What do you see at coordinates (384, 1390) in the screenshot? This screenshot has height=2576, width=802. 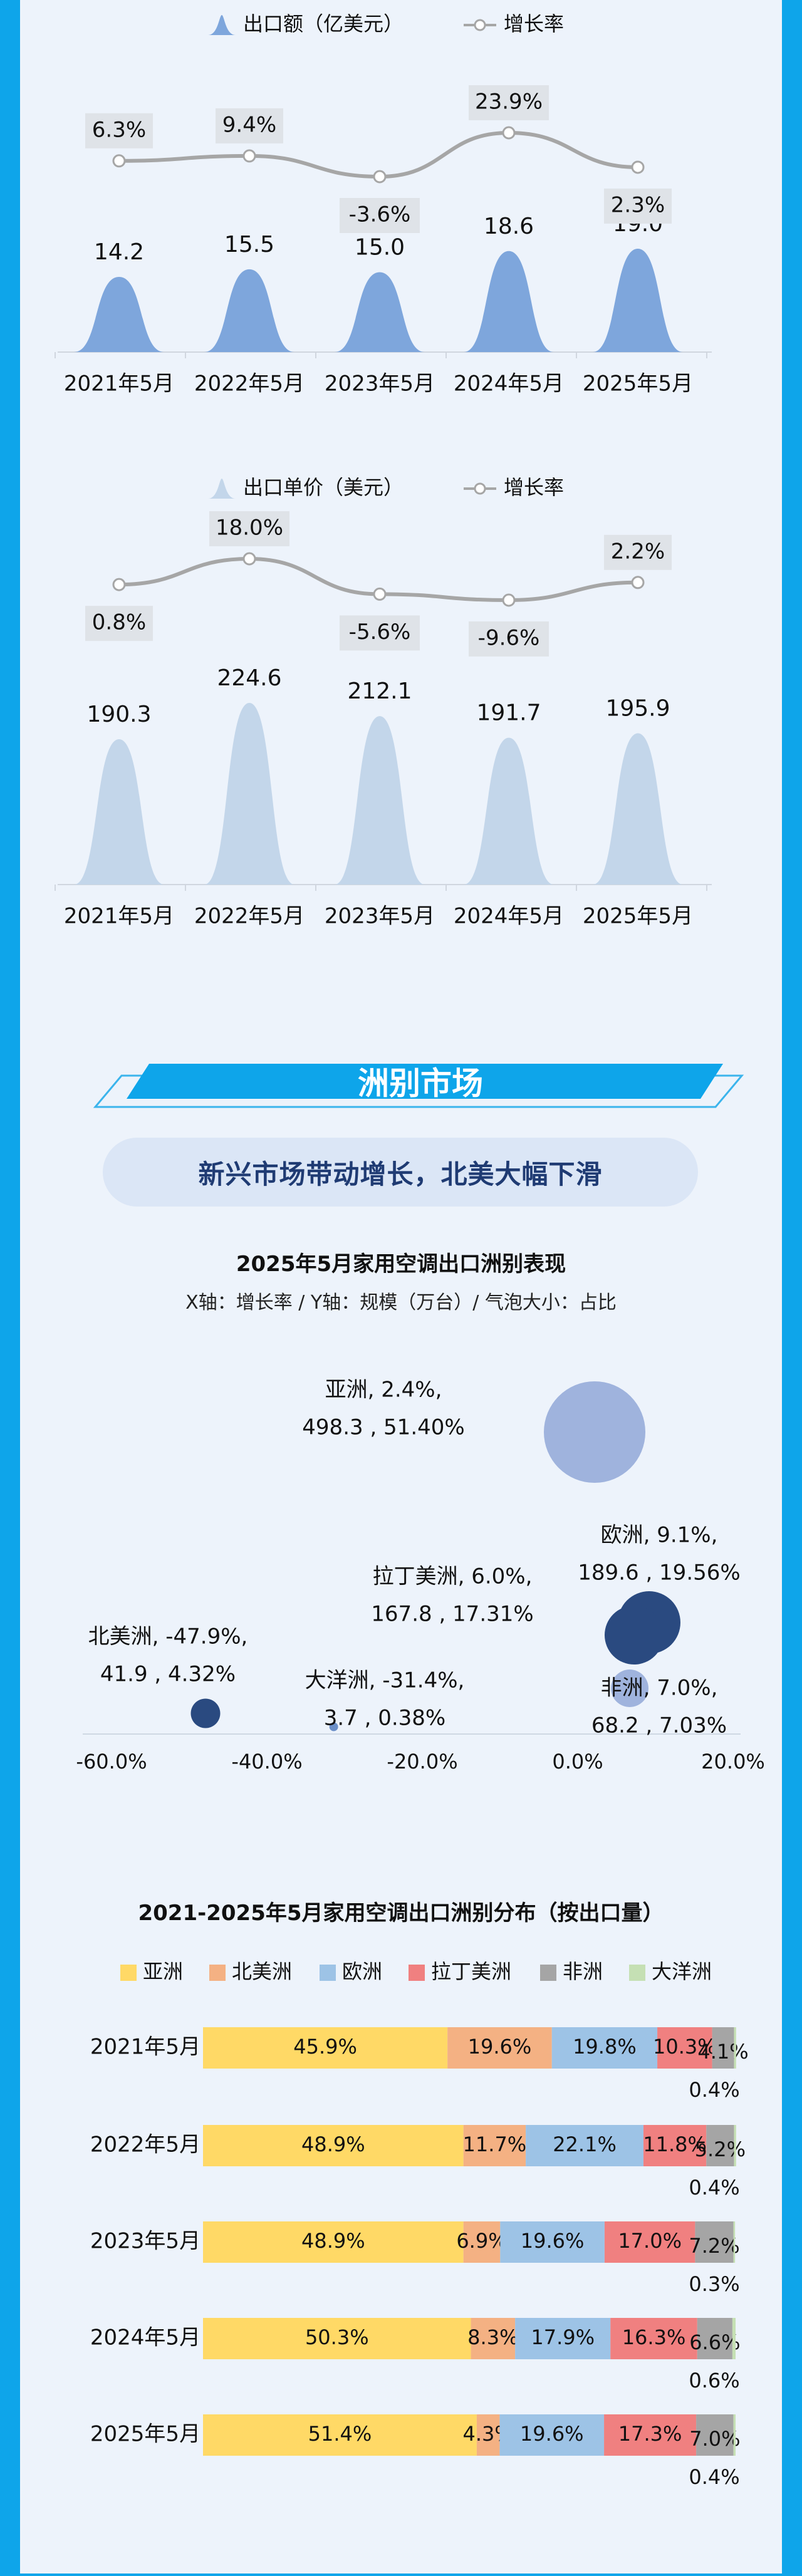 I see `bubble-label-0-a: 亚洲, 2.4%,` at bounding box center [384, 1390].